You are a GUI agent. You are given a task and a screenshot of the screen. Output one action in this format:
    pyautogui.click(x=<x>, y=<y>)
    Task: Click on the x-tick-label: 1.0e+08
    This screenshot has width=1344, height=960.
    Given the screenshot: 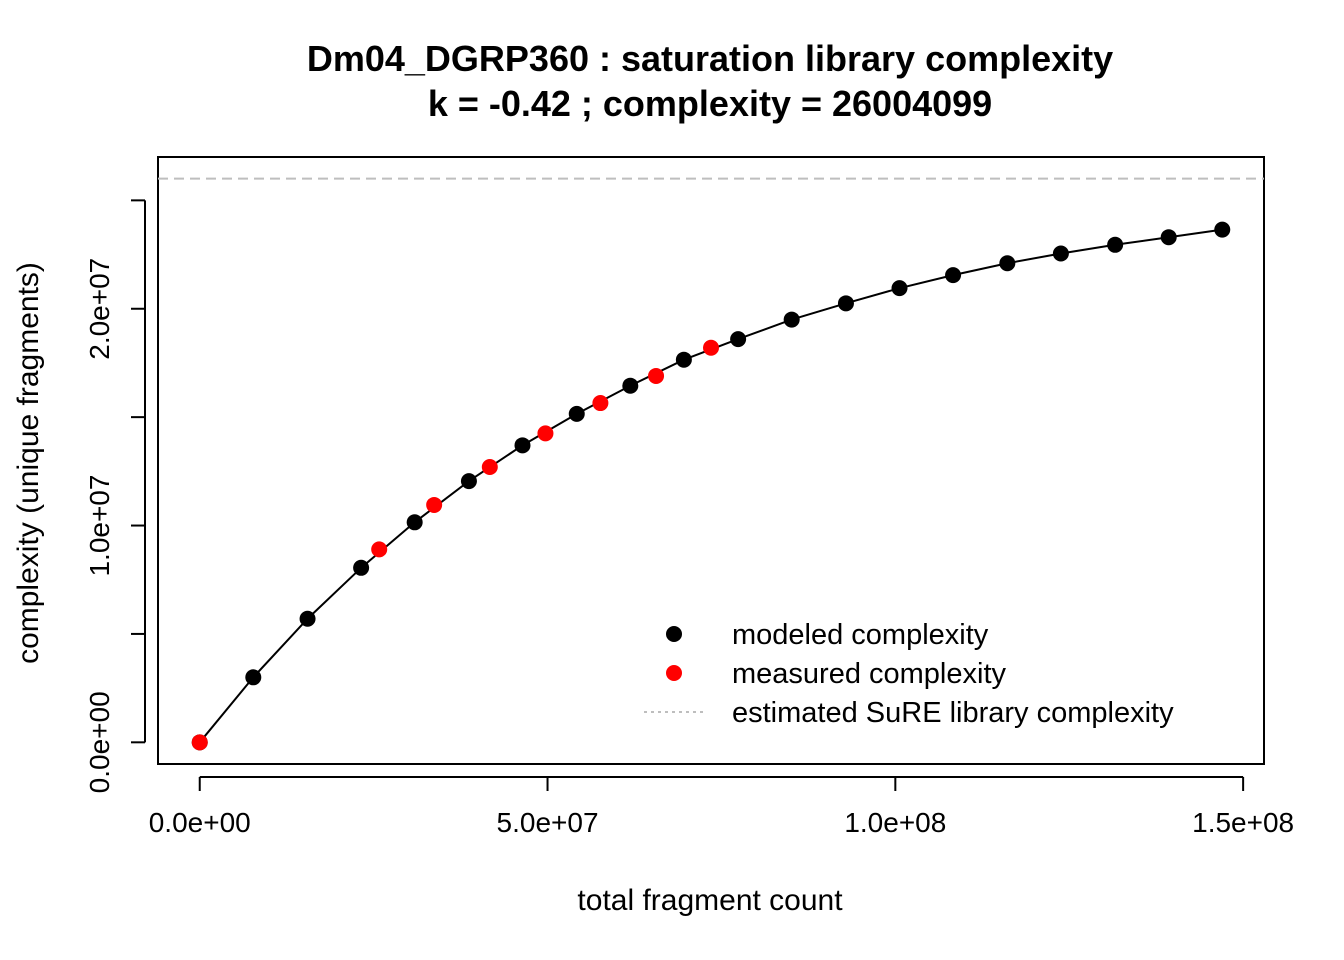 What is the action you would take?
    pyautogui.click(x=895, y=822)
    